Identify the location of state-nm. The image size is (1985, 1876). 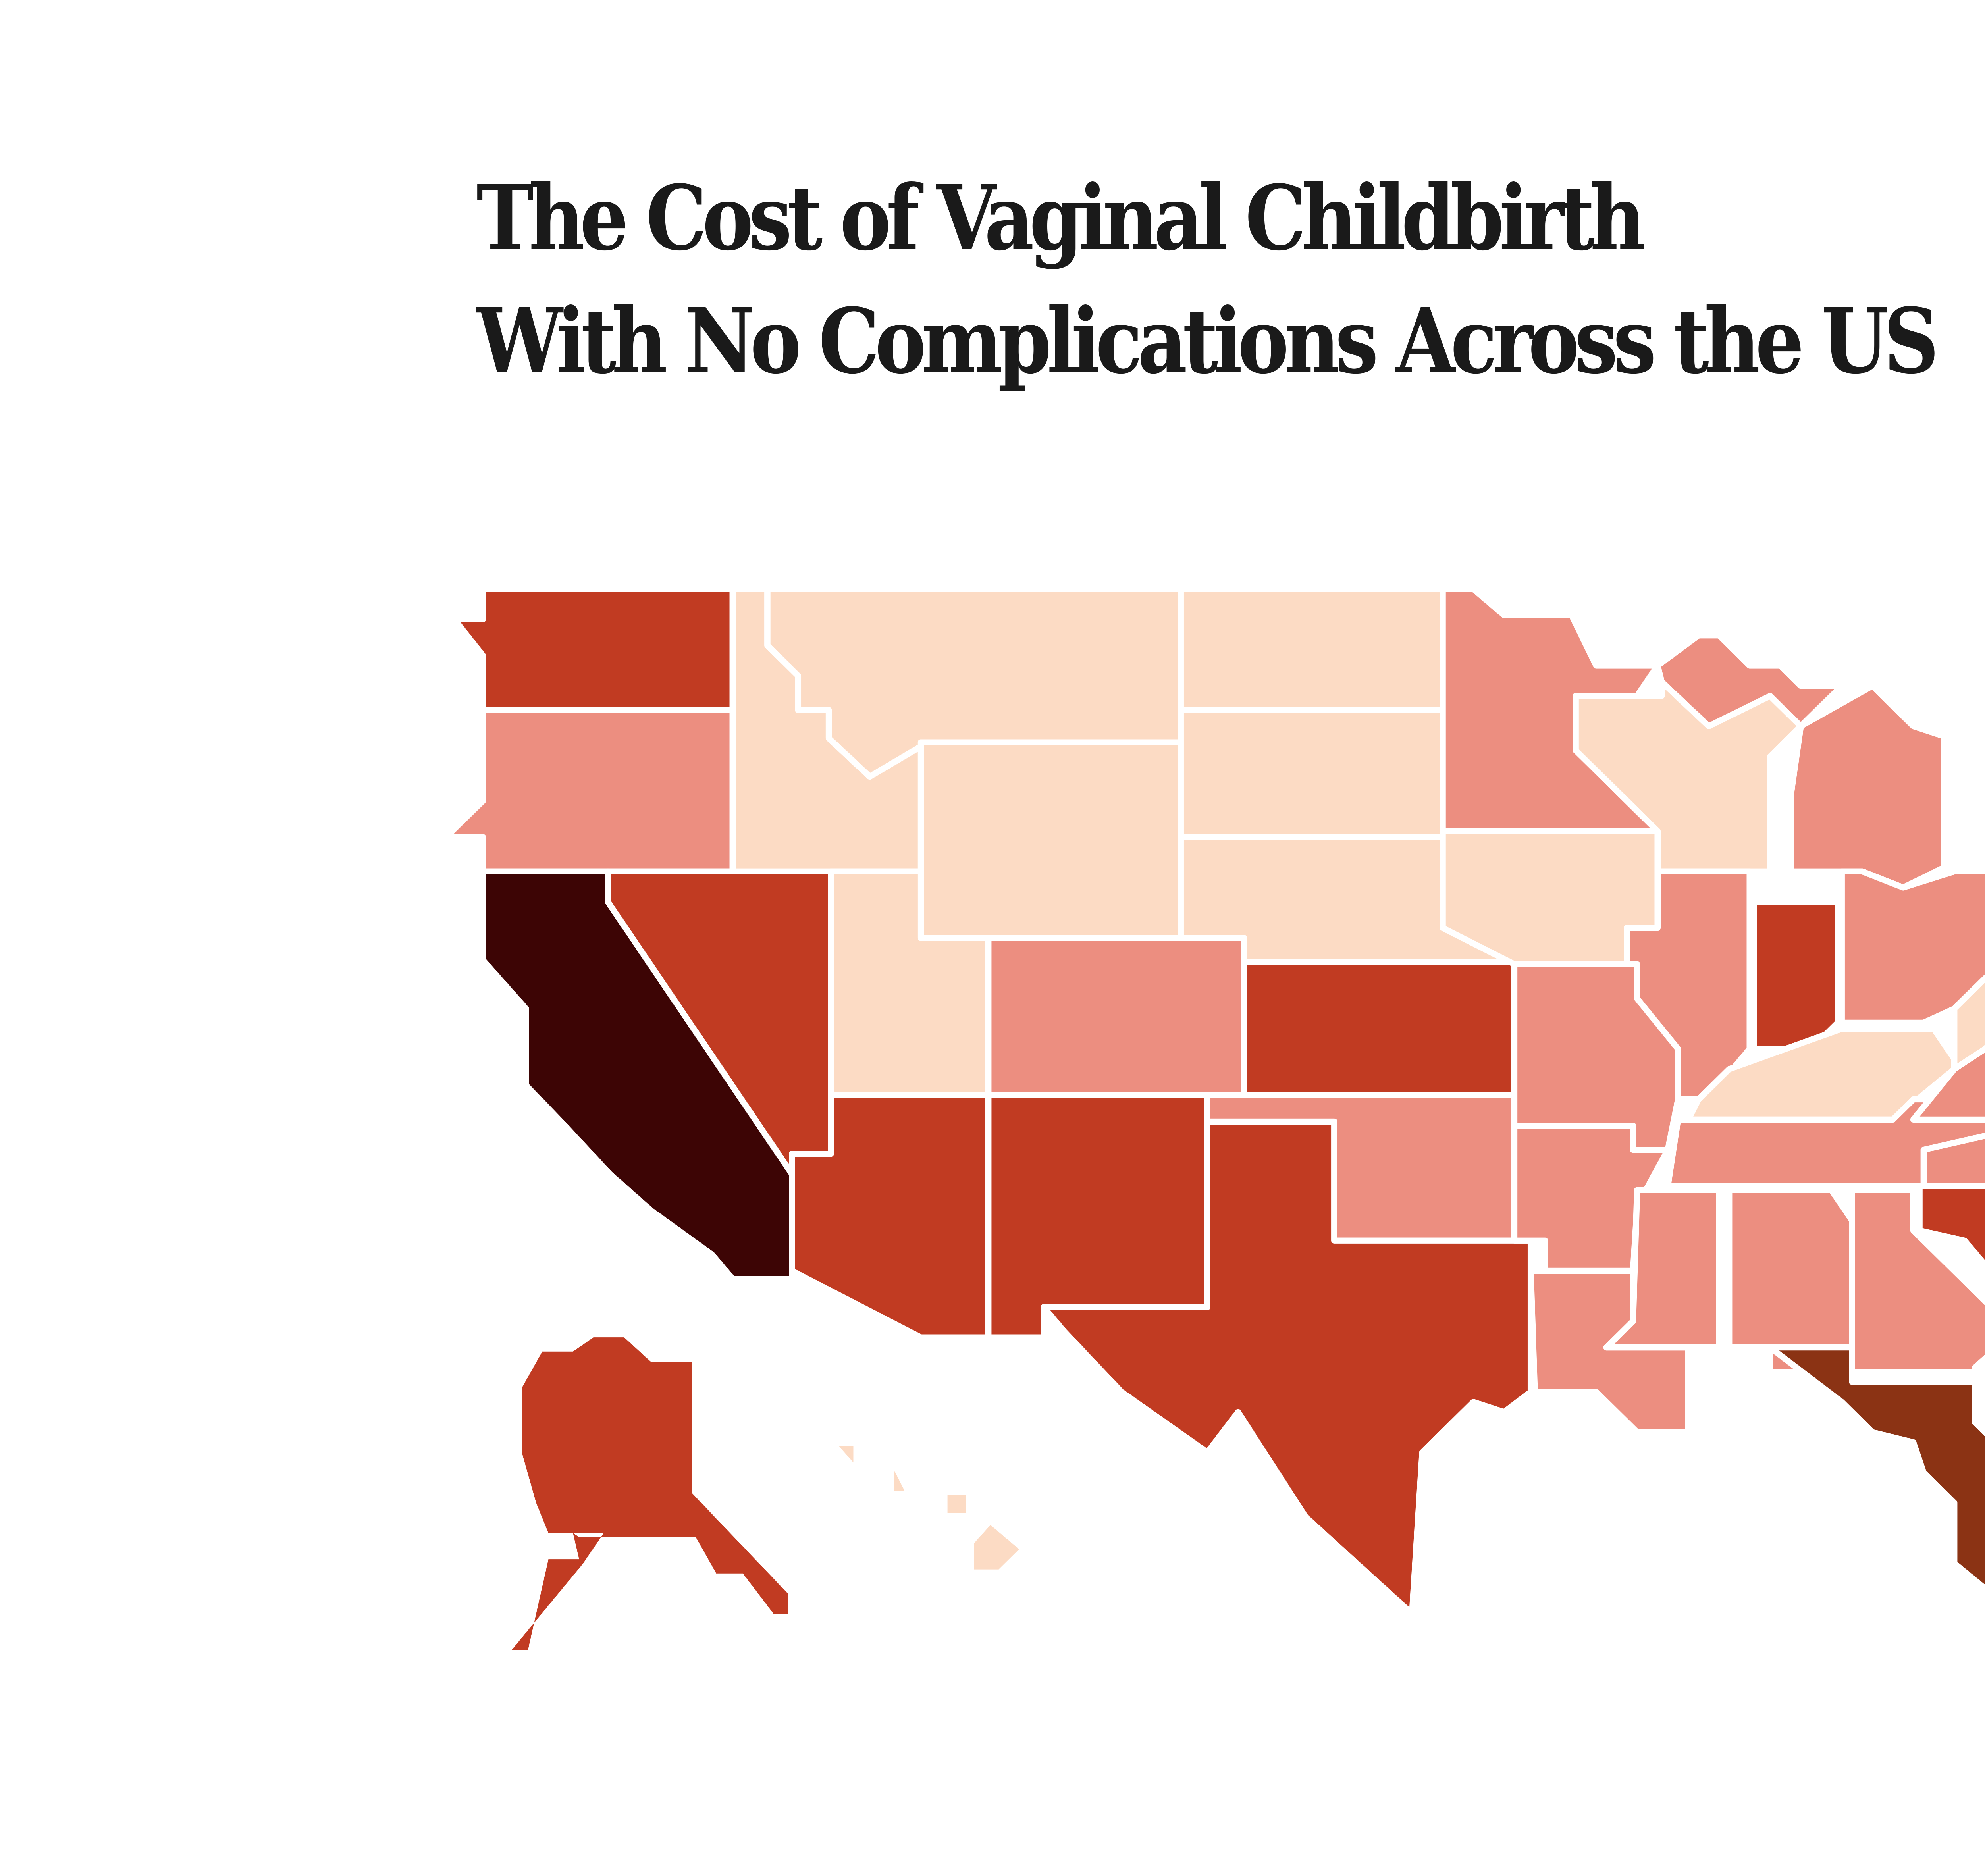
(1097, 1216).